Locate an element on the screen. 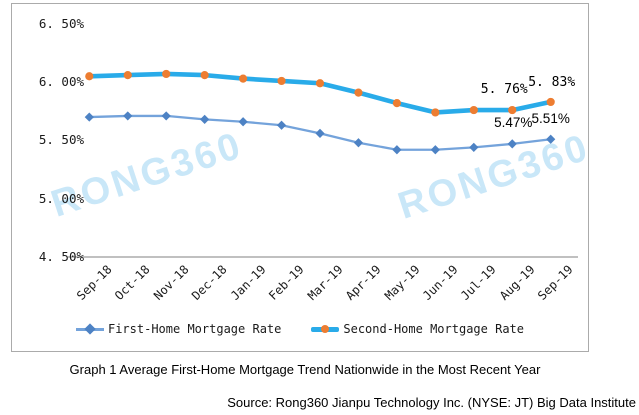 The image size is (639, 415). legend-item-second-home: Second-Home Mortgage Rate is located at coordinates (417, 329).